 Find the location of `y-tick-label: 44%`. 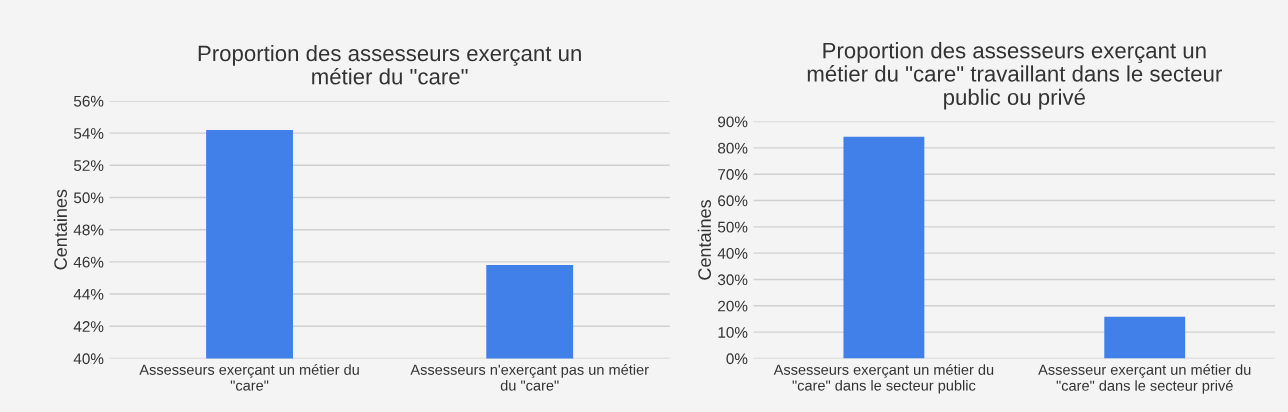

y-tick-label: 44% is located at coordinates (88, 294).